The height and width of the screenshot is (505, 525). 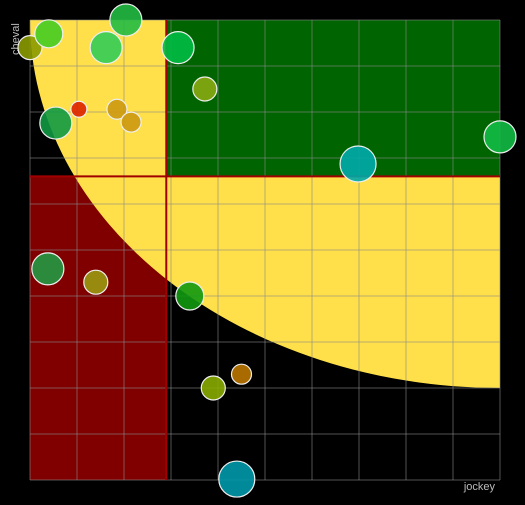 What do you see at coordinates (479, 487) in the screenshot?
I see `x-axis-label: jockey` at bounding box center [479, 487].